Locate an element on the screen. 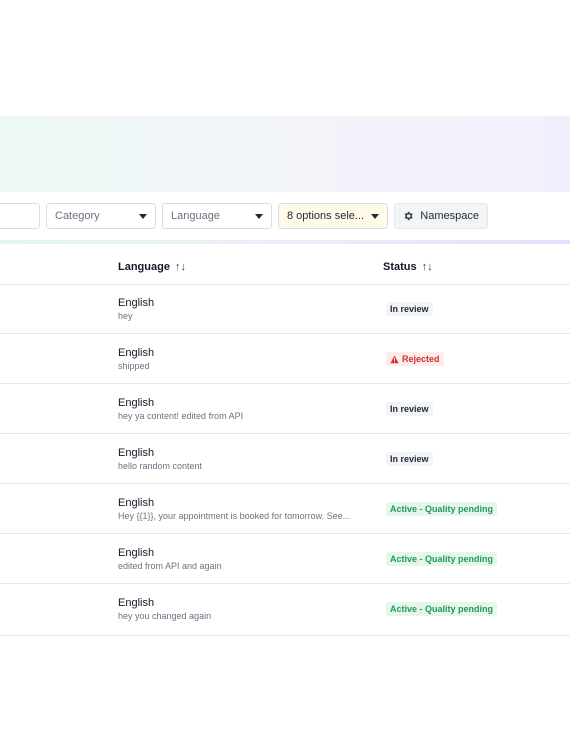 This screenshot has height=750, width=570. column-header-status-label: Status is located at coordinates (400, 267).